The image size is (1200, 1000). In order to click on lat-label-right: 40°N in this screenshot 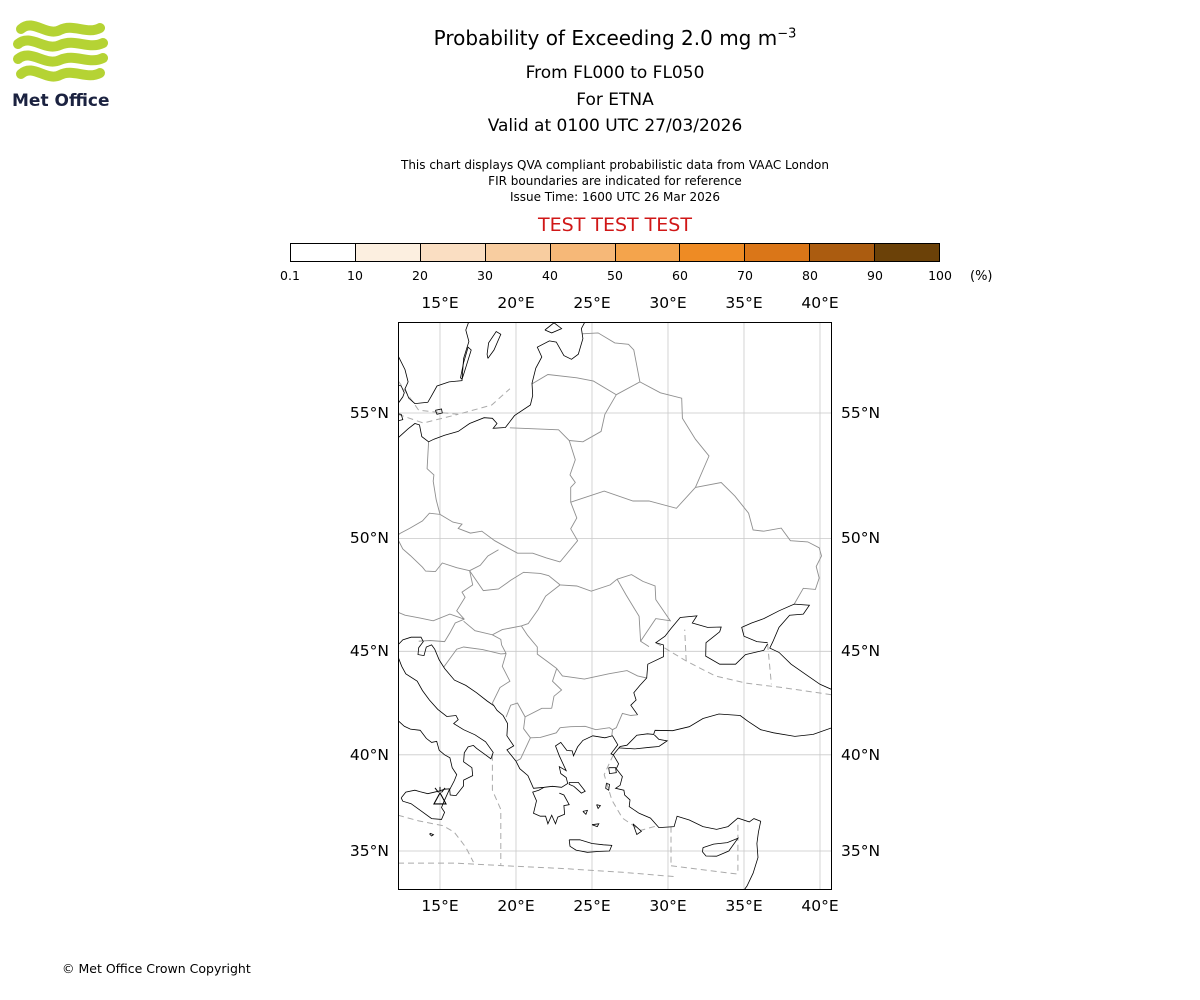, I will do `click(861, 754)`.